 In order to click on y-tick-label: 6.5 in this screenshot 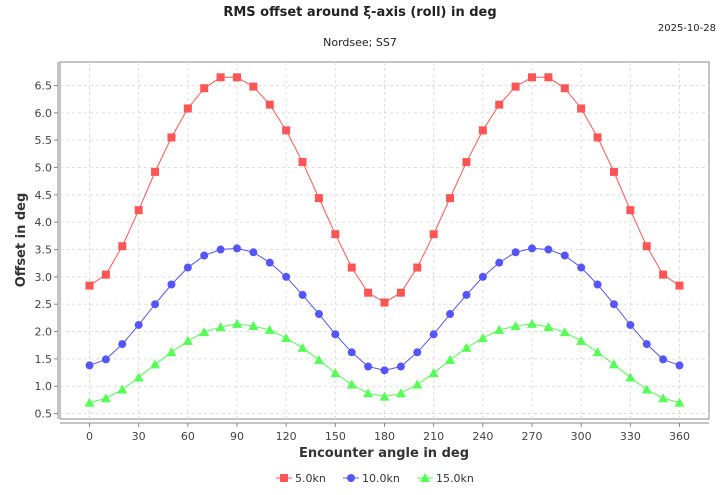, I will do `click(44, 86)`.